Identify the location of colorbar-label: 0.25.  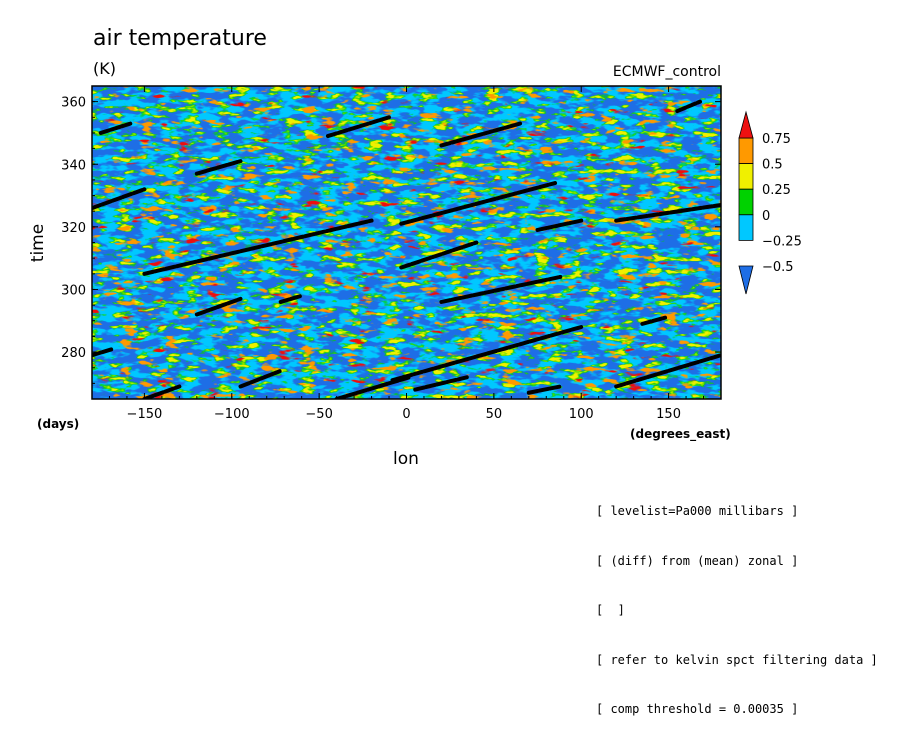
(776, 190).